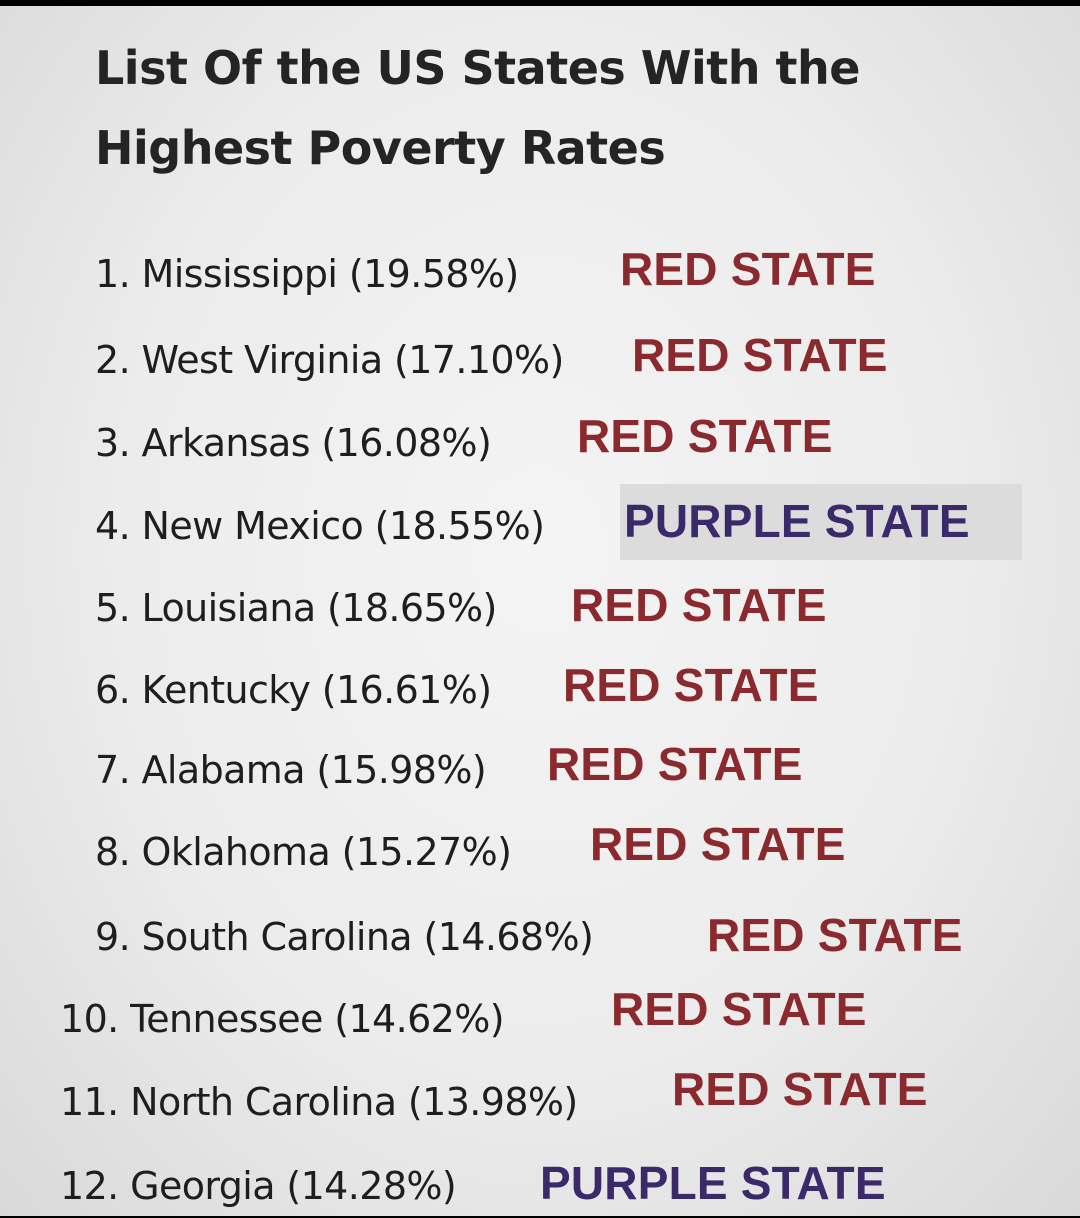  I want to click on state-entry-text: 7. Alabama (15.98%), so click(291, 770).